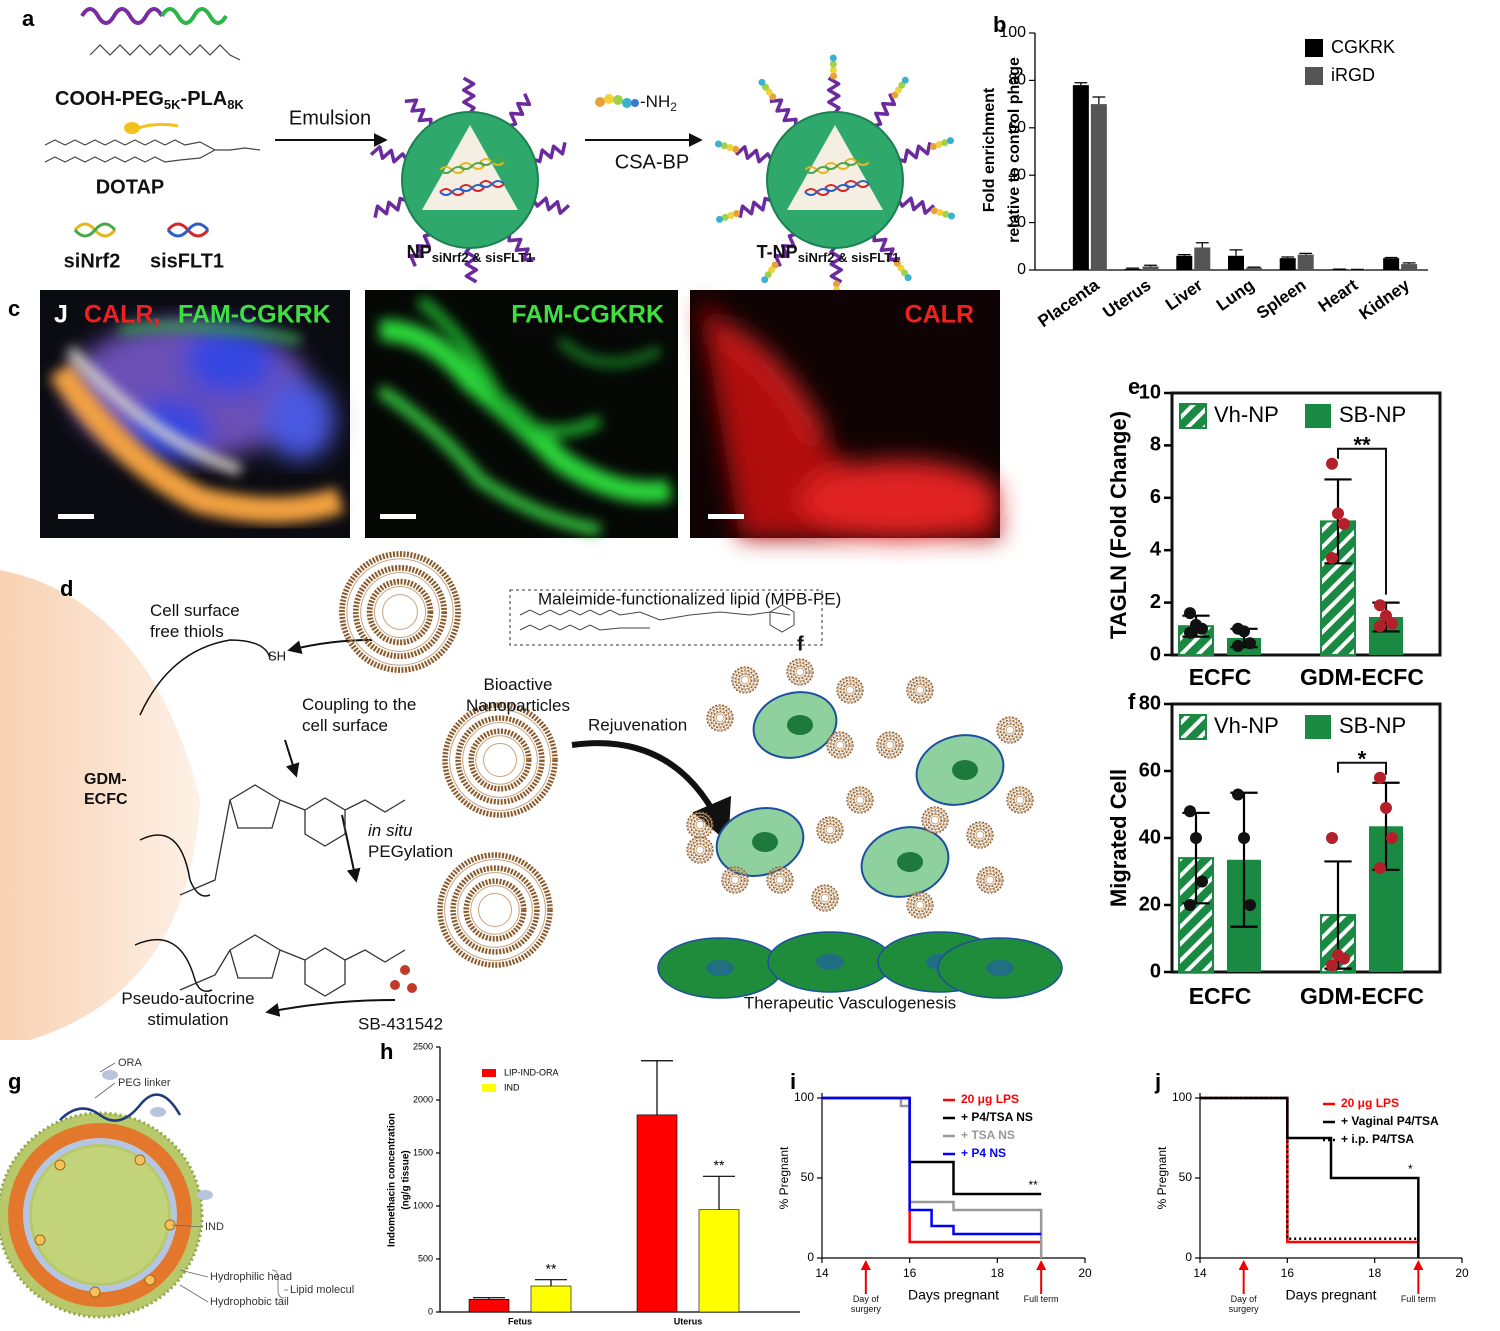 The image size is (1500, 1331). I want to click on error-bar, so click(1409, 263).